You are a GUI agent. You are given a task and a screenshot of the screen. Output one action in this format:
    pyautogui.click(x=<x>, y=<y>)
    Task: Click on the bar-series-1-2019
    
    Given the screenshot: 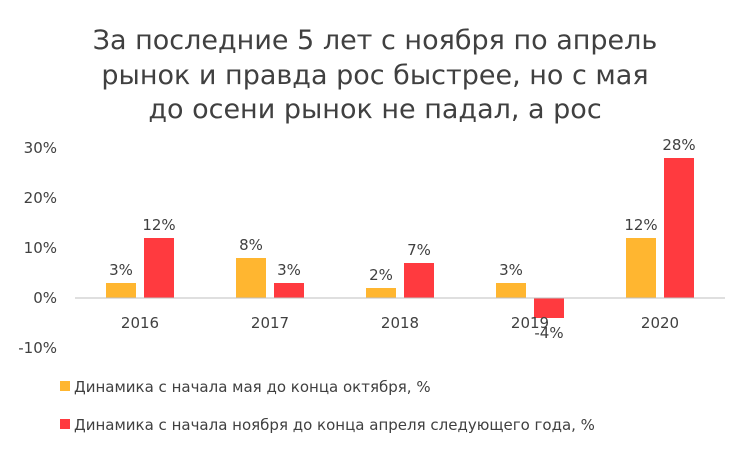 What is the action you would take?
    pyautogui.click(x=511, y=290)
    